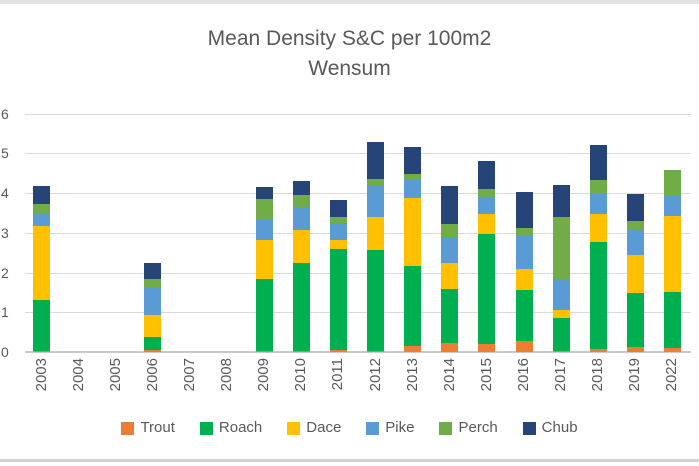  I want to click on bar-segment-roach-2010, so click(301, 307).